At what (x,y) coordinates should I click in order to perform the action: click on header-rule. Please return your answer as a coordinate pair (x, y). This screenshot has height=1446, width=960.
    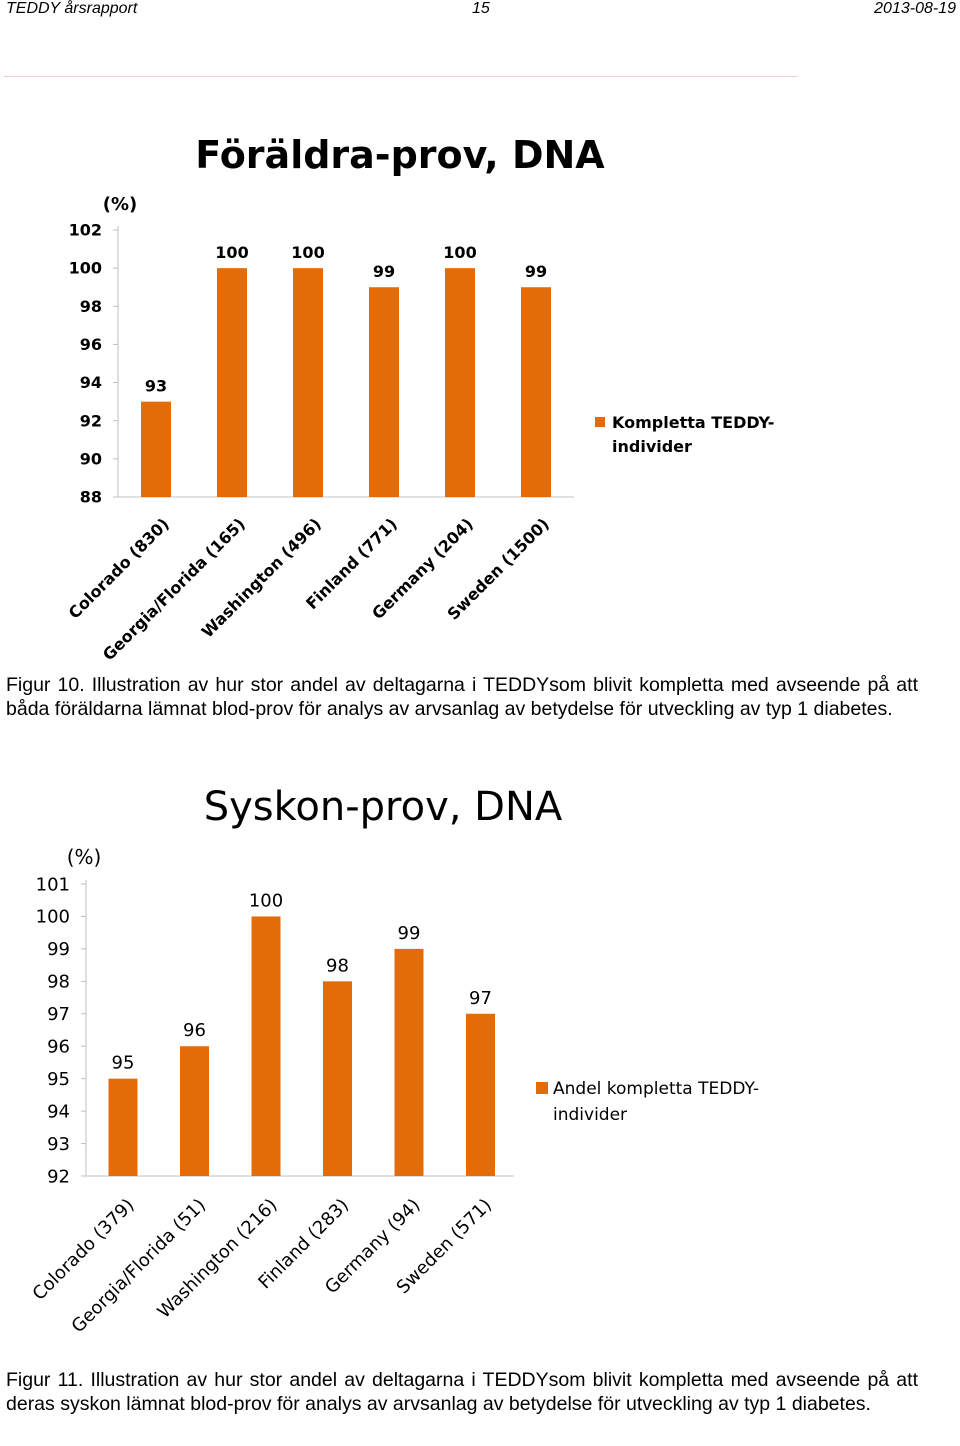
    Looking at the image, I should click on (401, 76).